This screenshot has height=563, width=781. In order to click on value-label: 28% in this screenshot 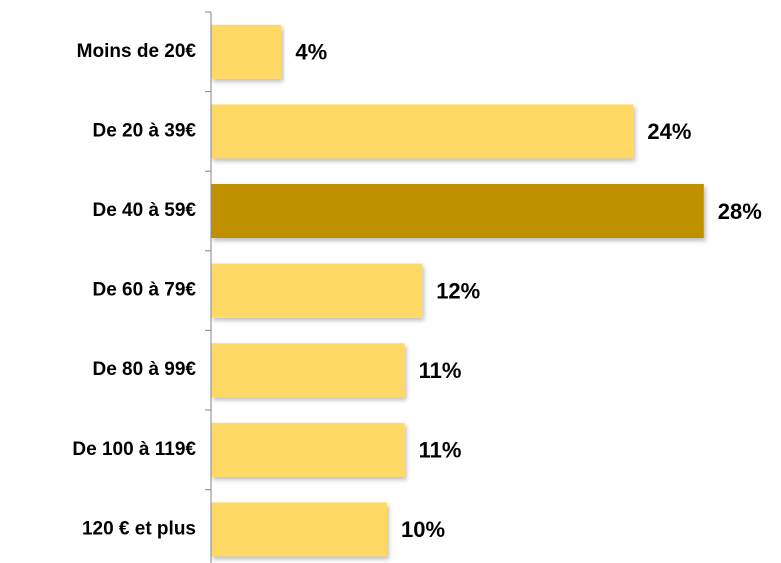, I will do `click(740, 211)`.